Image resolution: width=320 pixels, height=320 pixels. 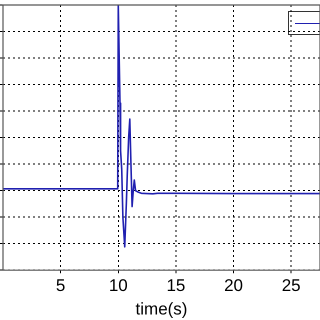 What do you see at coordinates (118, 286) in the screenshot?
I see `x-tick-label: 10` at bounding box center [118, 286].